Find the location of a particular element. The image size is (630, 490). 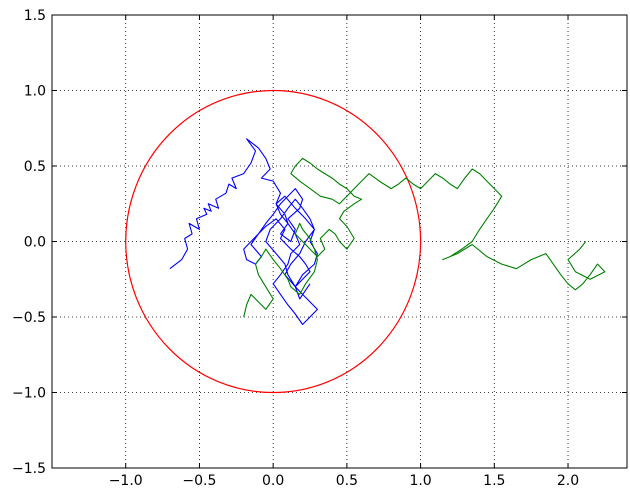

y-tick-label: 0.0 is located at coordinates (35, 243).